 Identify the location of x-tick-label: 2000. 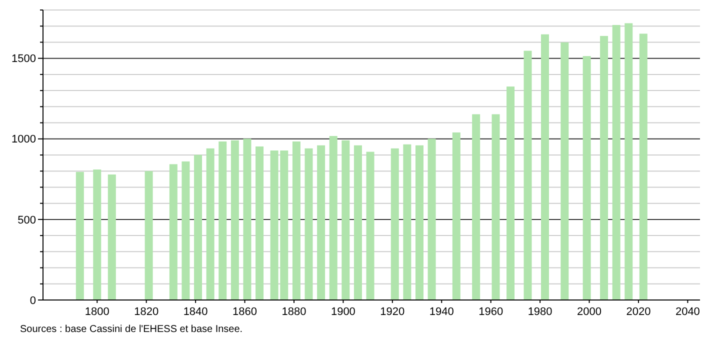
(589, 312).